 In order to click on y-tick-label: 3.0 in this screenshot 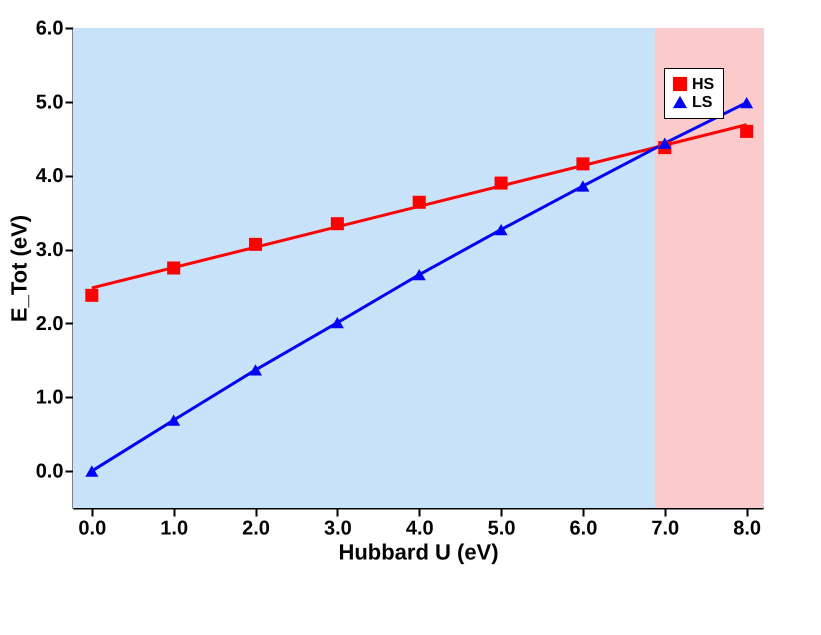, I will do `click(50, 250)`.